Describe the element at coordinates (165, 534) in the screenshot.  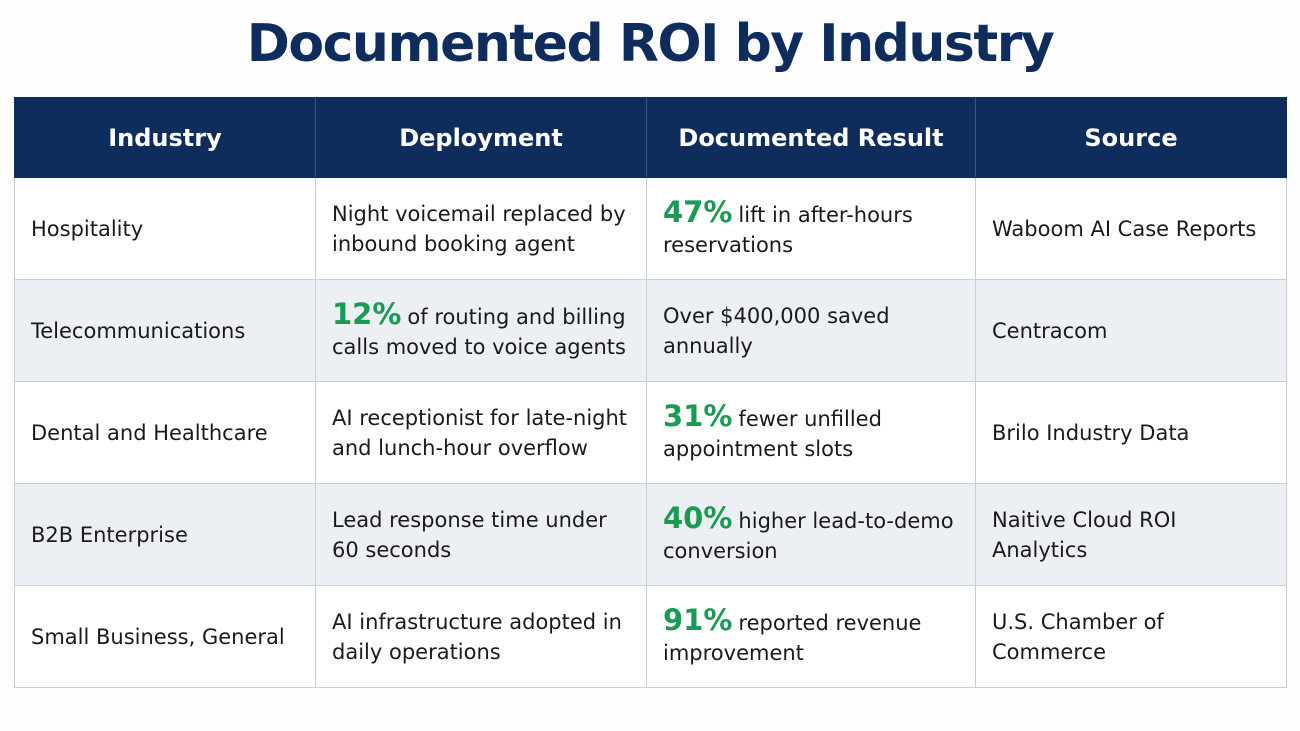
I see `industry-cell: B2B Enterprise` at that location.